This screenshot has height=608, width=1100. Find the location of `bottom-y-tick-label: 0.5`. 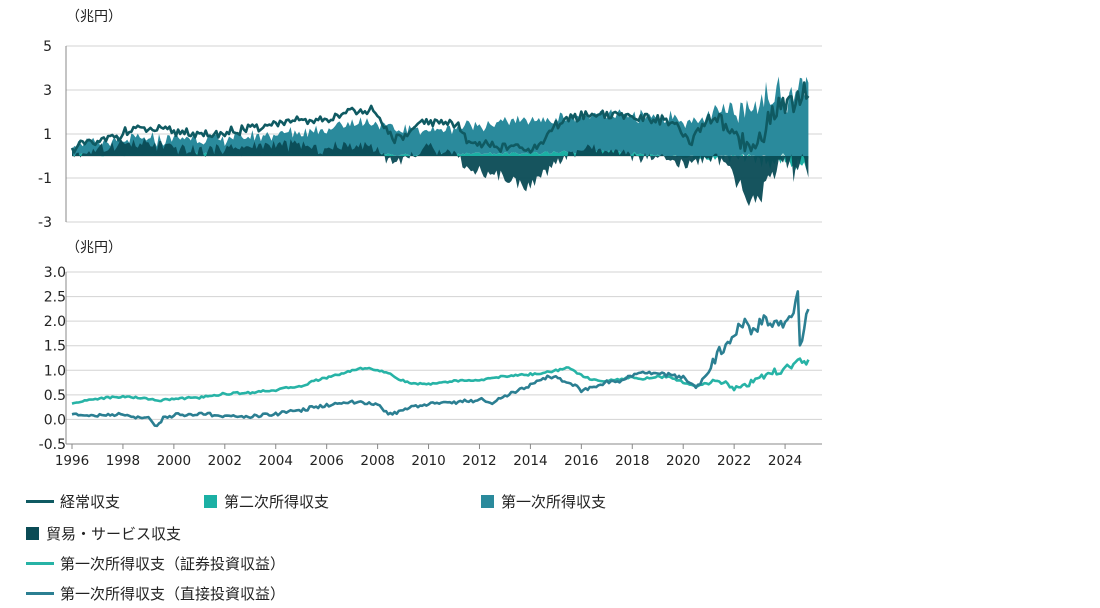

bottom-y-tick-label: 0.5 is located at coordinates (55, 396).